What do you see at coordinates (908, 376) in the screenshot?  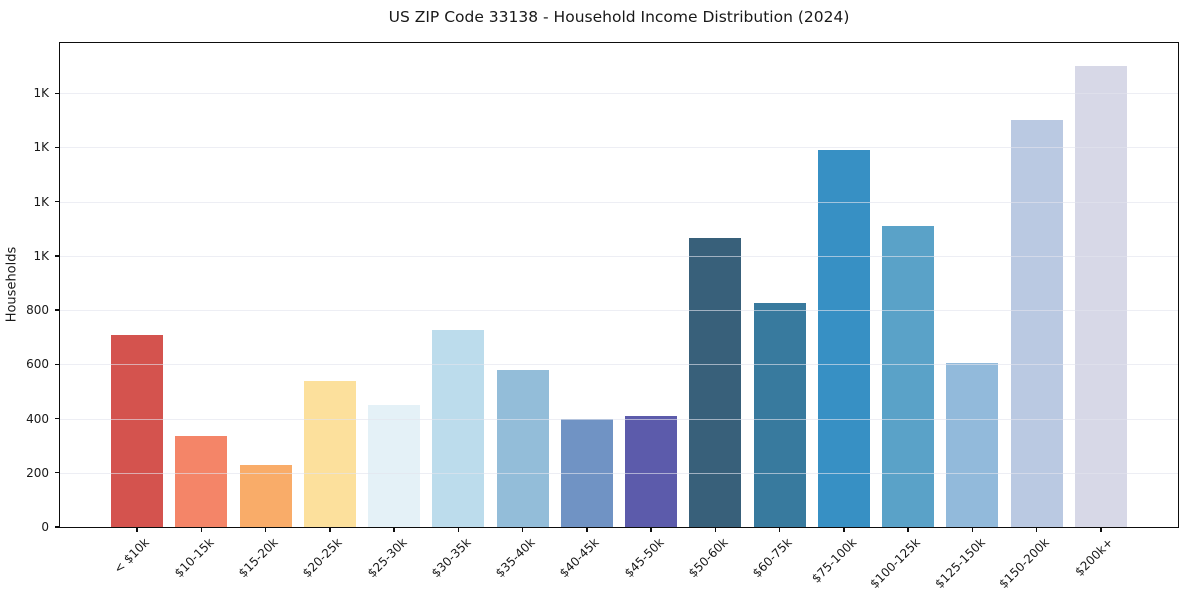 I see `bar-100-125k` at bounding box center [908, 376].